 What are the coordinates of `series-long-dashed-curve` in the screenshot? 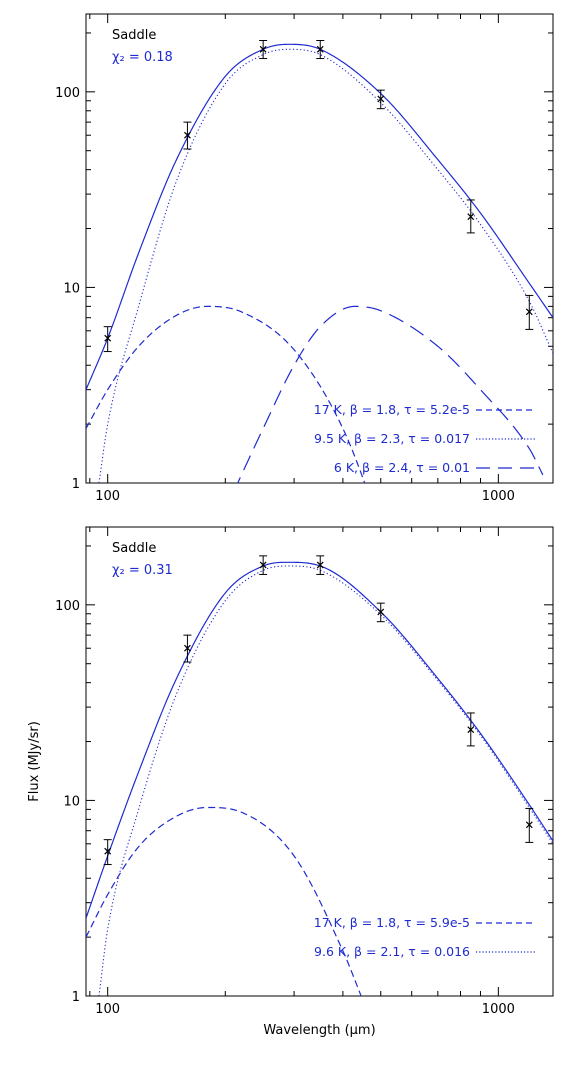 It's located at (390, 394).